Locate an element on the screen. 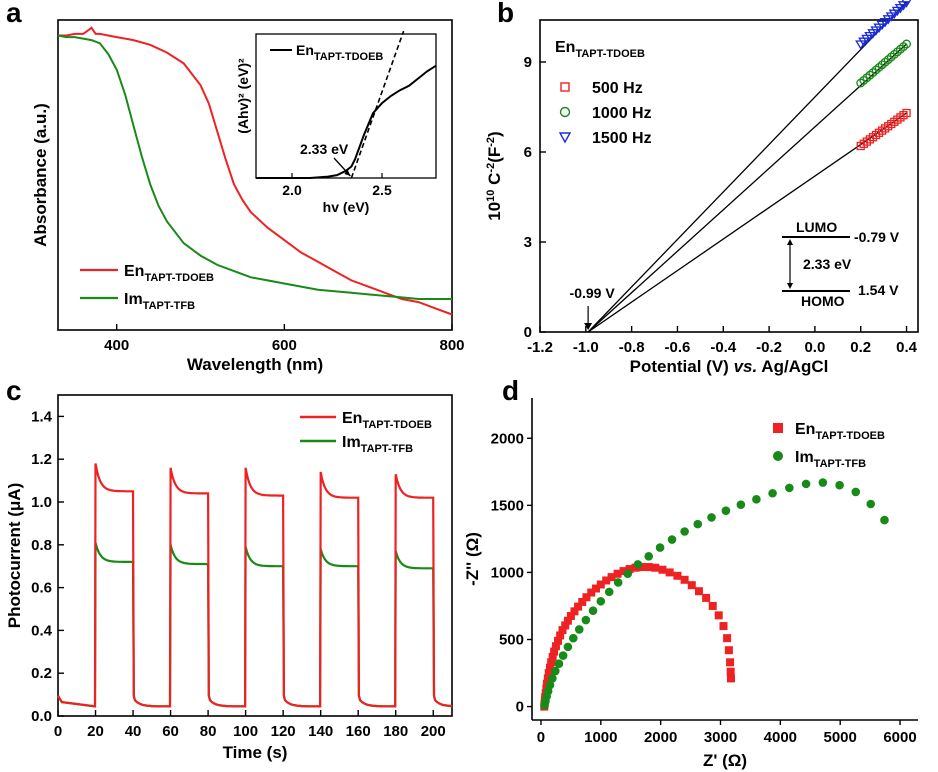  inset-annotation-arrowhead is located at coordinates (347, 172).